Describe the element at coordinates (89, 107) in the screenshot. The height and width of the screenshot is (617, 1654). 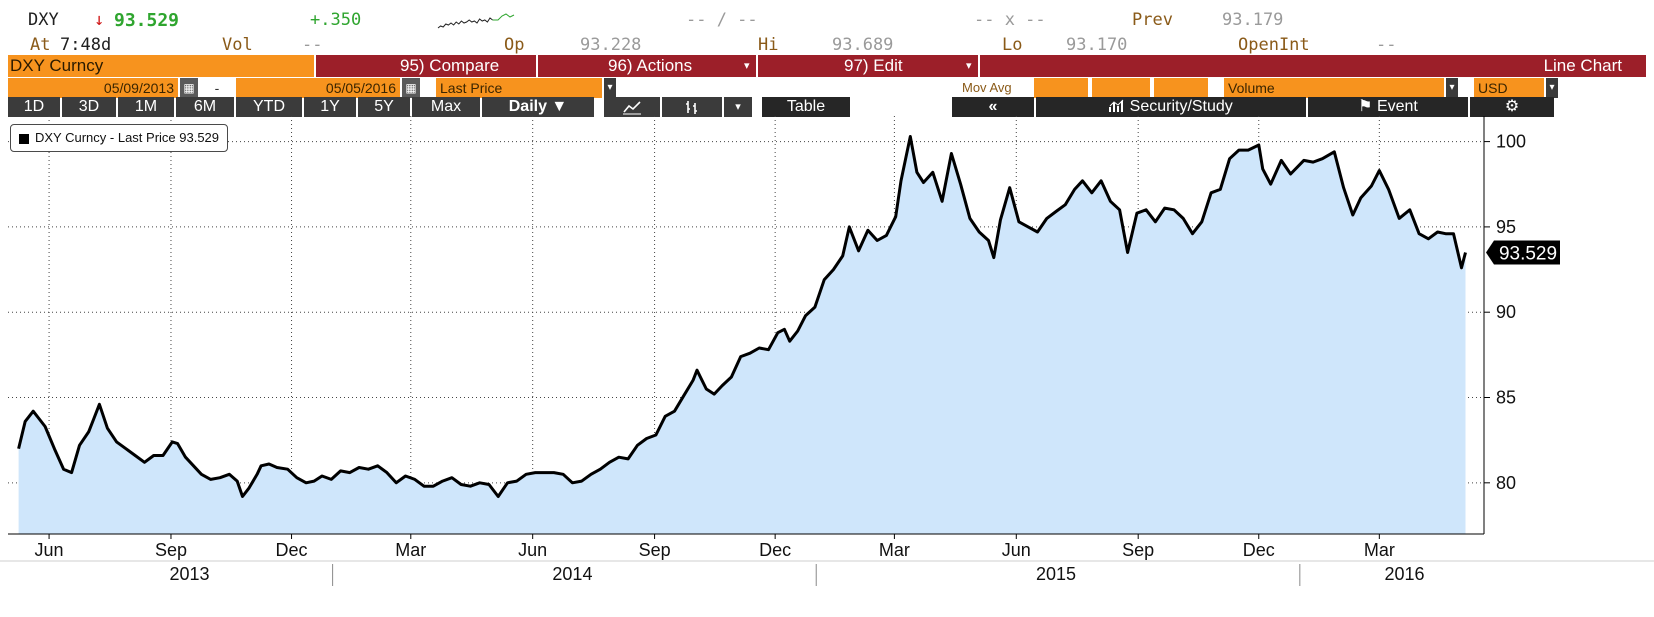
I see `period-3d-button: 3D` at that location.